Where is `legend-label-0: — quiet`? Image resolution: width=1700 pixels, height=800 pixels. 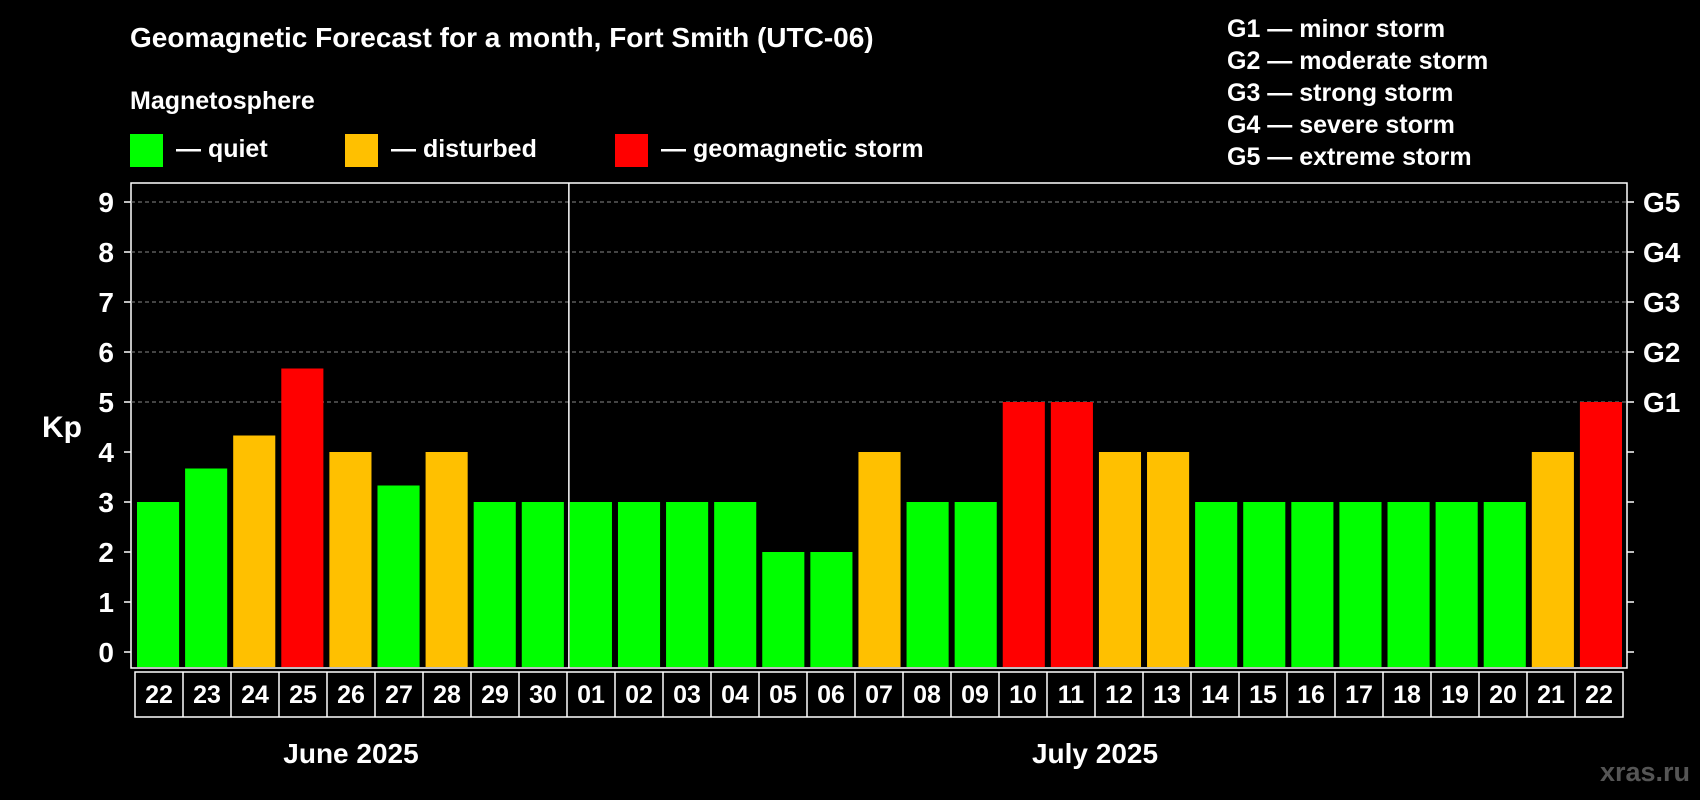 legend-label-0: — quiet is located at coordinates (222, 149).